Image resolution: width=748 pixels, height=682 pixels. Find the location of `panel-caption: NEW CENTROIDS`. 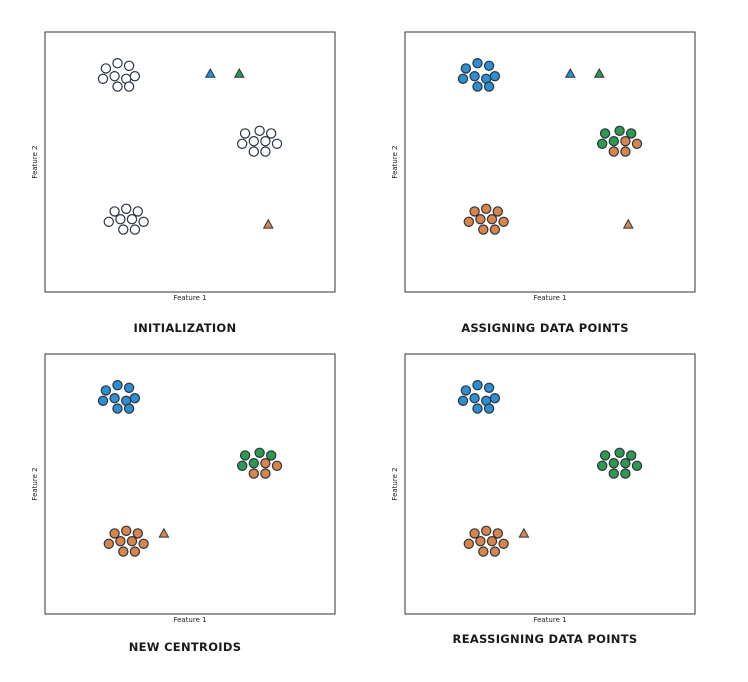

panel-caption: NEW CENTROIDS is located at coordinates (185, 647).